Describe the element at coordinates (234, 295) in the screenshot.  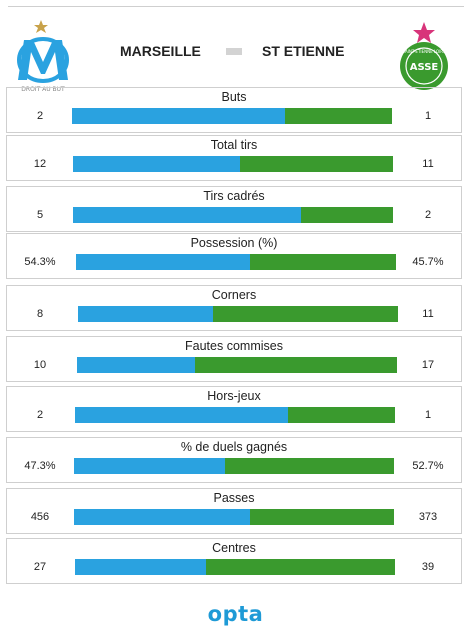
I see `stat-label: Corners` at that location.